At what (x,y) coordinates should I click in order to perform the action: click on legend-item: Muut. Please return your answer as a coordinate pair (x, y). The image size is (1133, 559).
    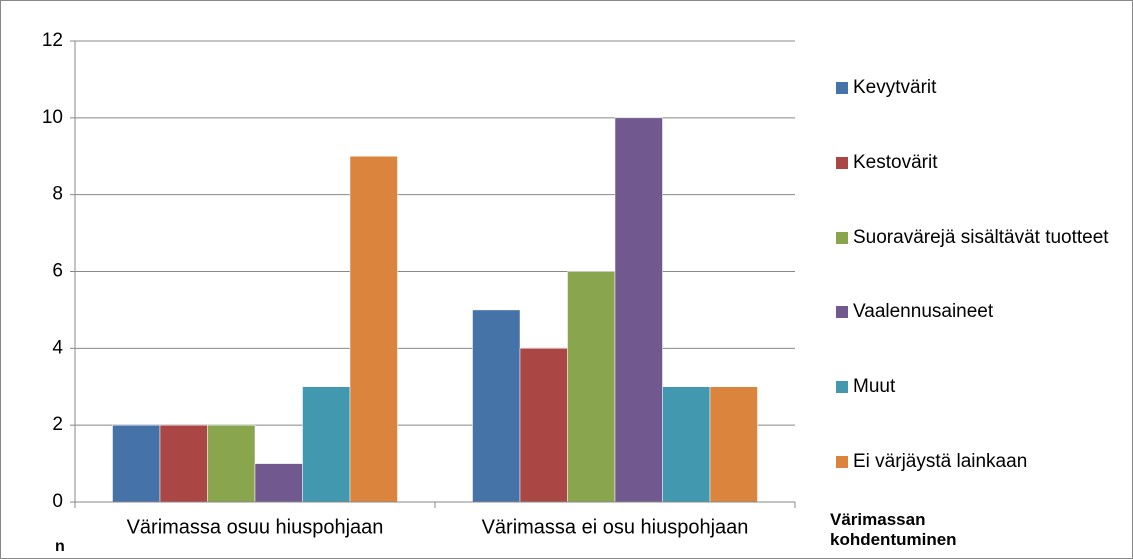
    Looking at the image, I should click on (981, 387).